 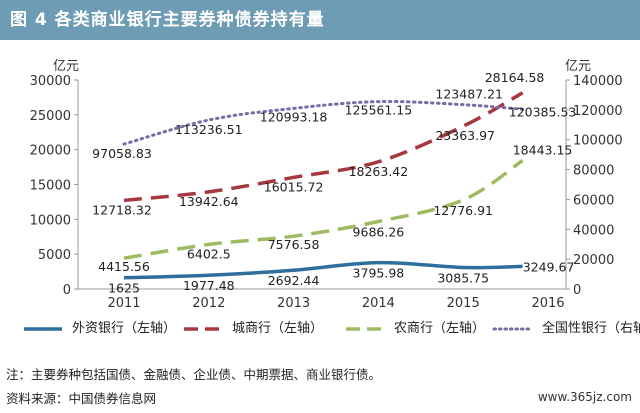 What do you see at coordinates (465, 135) in the screenshot?
I see `data-label: 23363.97` at bounding box center [465, 135].